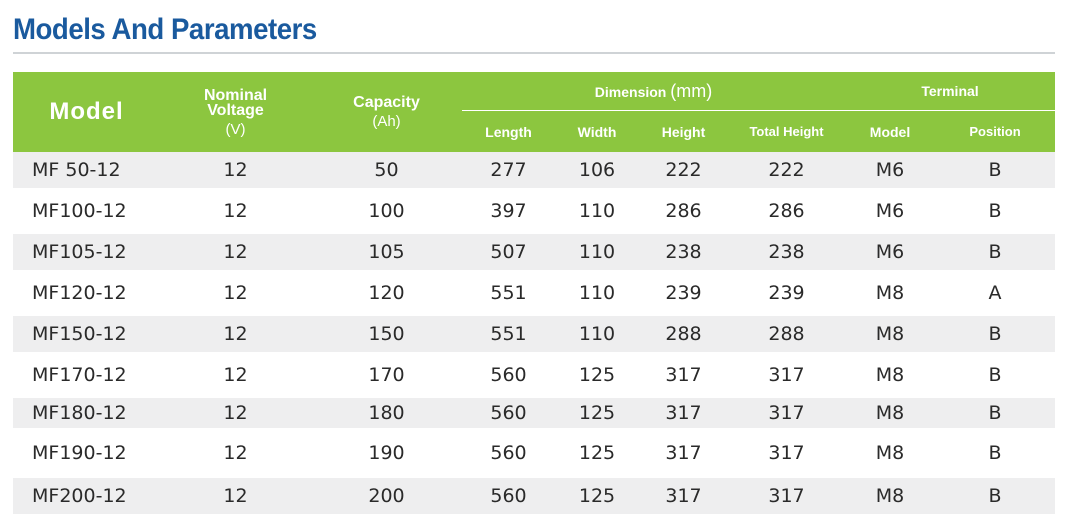  Describe the element at coordinates (86, 413) in the screenshot. I see `cell-model: MF180-12` at that location.